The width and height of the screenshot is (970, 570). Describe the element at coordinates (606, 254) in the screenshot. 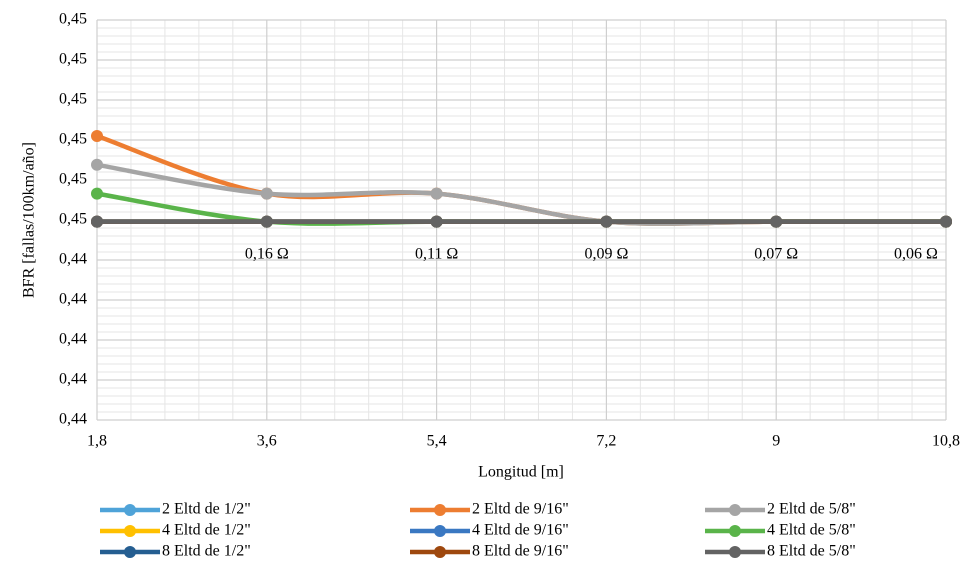

I see `point-label: 0,09 Ω` at that location.